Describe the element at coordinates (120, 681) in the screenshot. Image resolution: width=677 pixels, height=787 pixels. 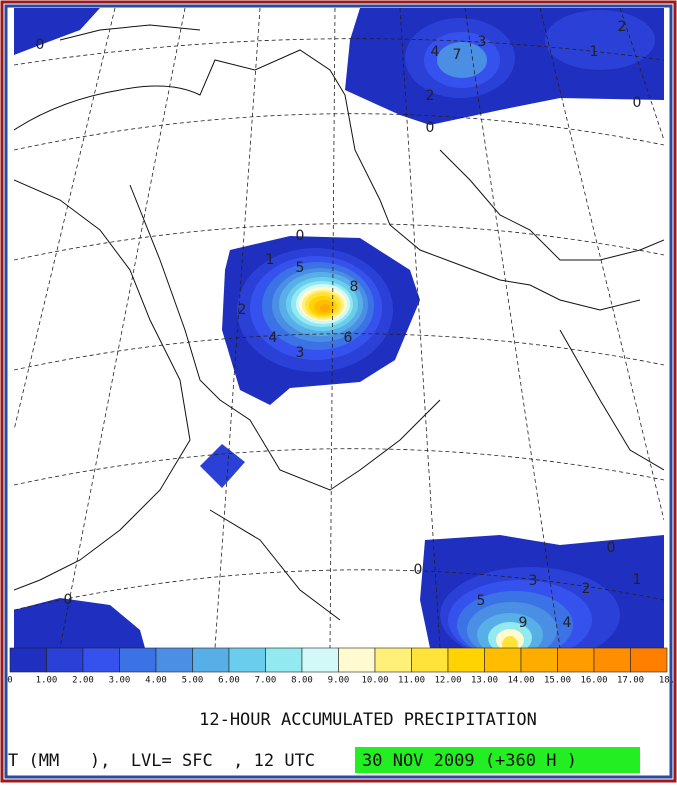
I see `colorbar-label: 3.00` at that location.